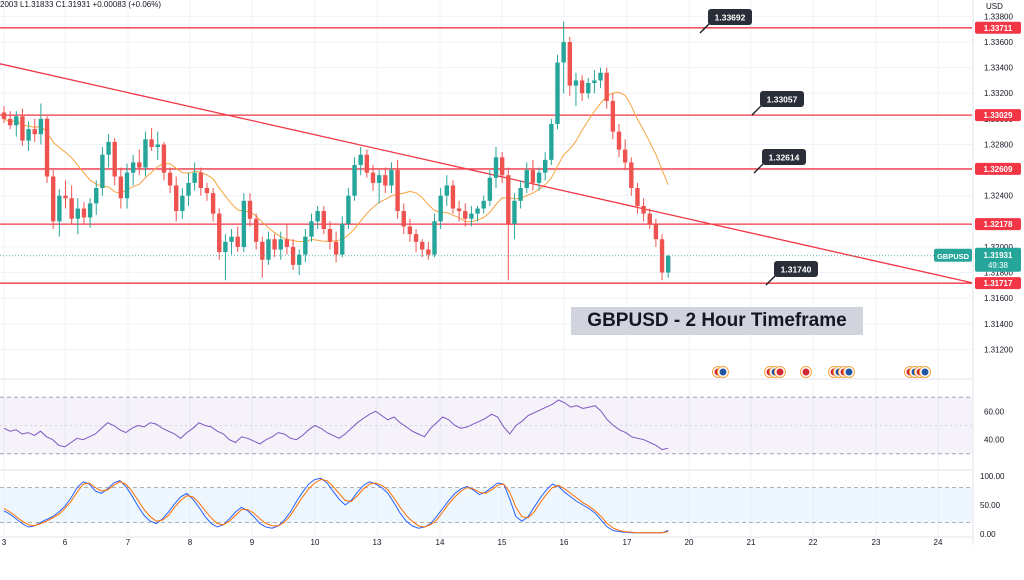 Image resolution: width=1024 pixels, height=580 pixels. Describe the element at coordinates (65, 542) in the screenshot. I see `time-tick-label: 6` at that location.